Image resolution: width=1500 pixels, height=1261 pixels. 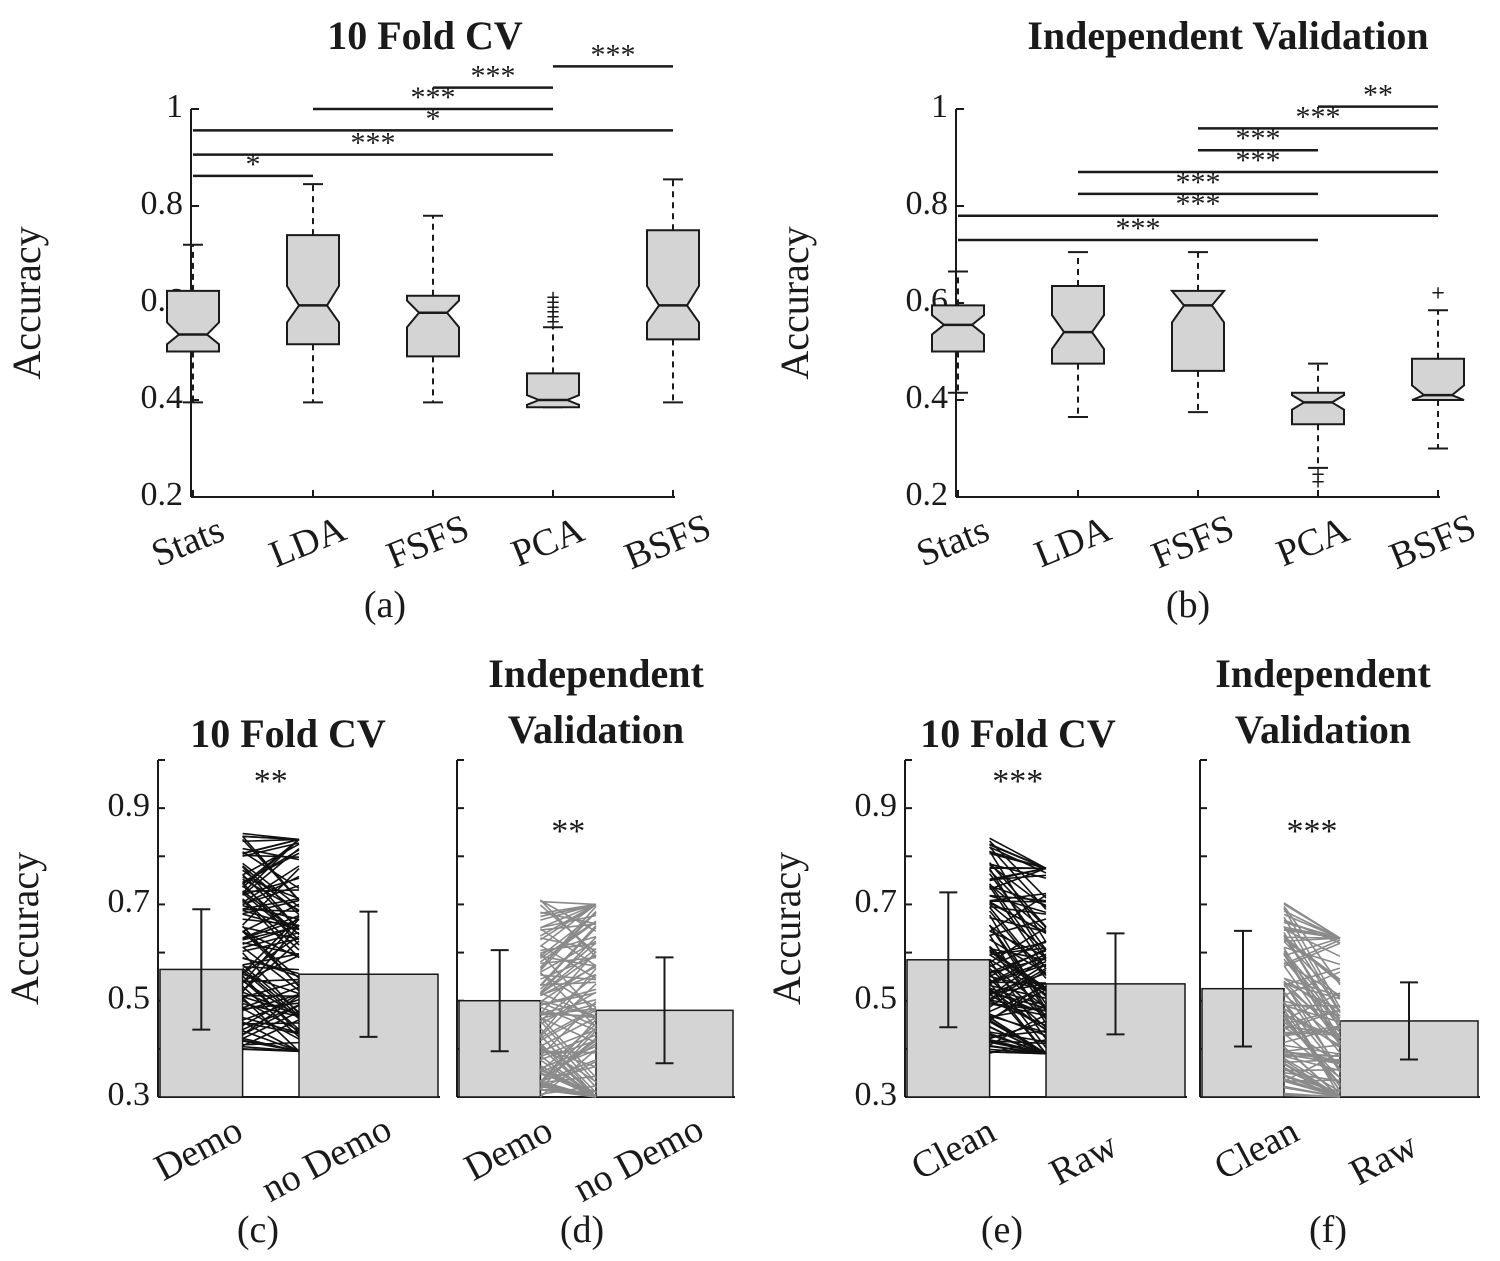 What do you see at coordinates (425, 35) in the screenshot?
I see `chart-title: 10 Fold CV` at bounding box center [425, 35].